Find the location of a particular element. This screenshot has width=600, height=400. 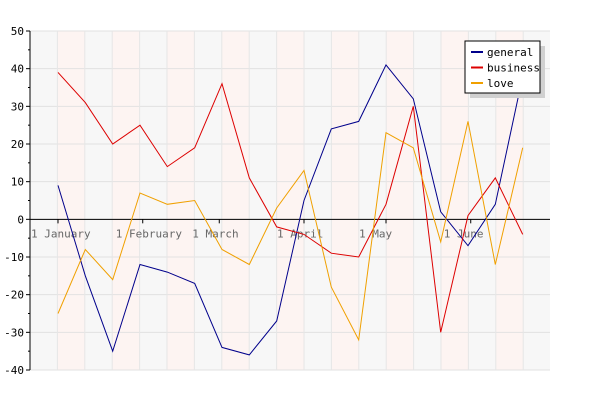

x-tick-label: 1 February is located at coordinates (149, 233).